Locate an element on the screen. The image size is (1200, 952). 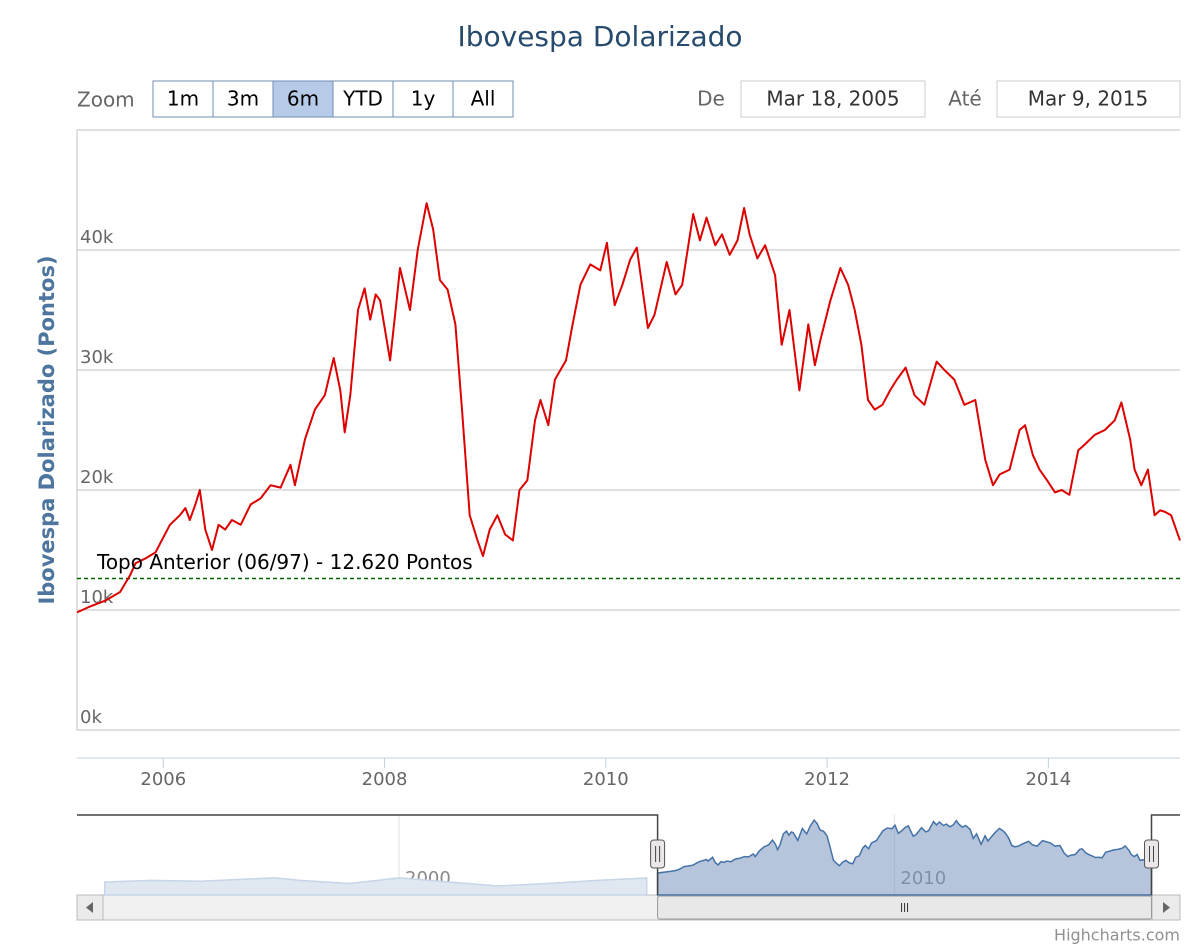
range-button-label: 1y is located at coordinates (423, 99).